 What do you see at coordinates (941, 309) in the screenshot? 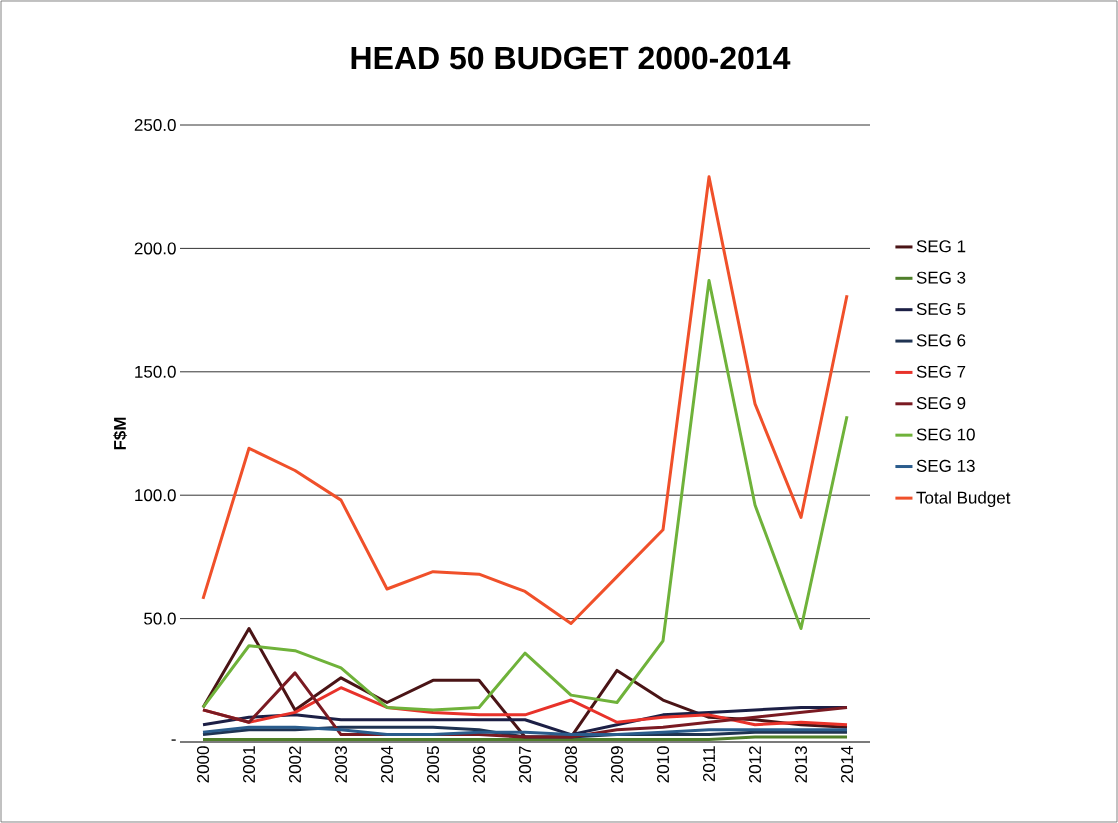
I see `legend-label: SEG 5` at bounding box center [941, 309].